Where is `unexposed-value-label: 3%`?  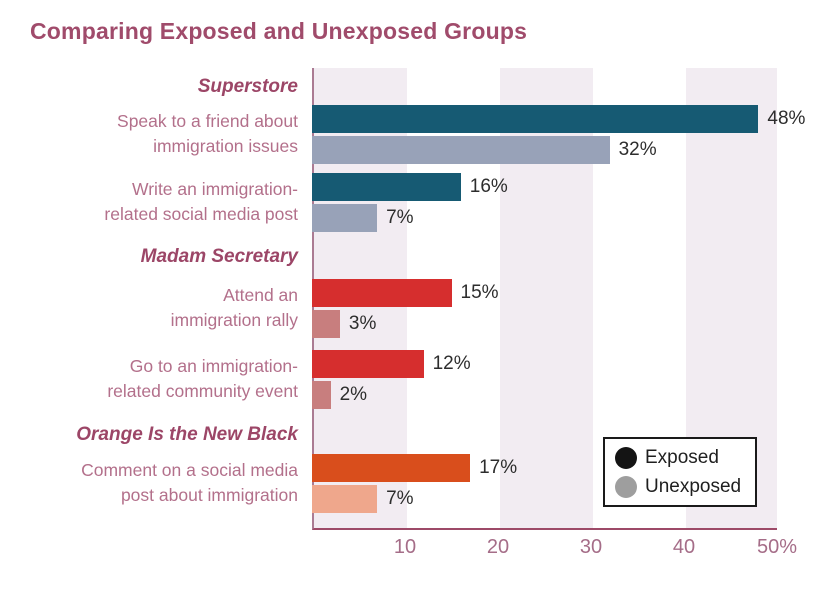
unexposed-value-label: 3% is located at coordinates (362, 323).